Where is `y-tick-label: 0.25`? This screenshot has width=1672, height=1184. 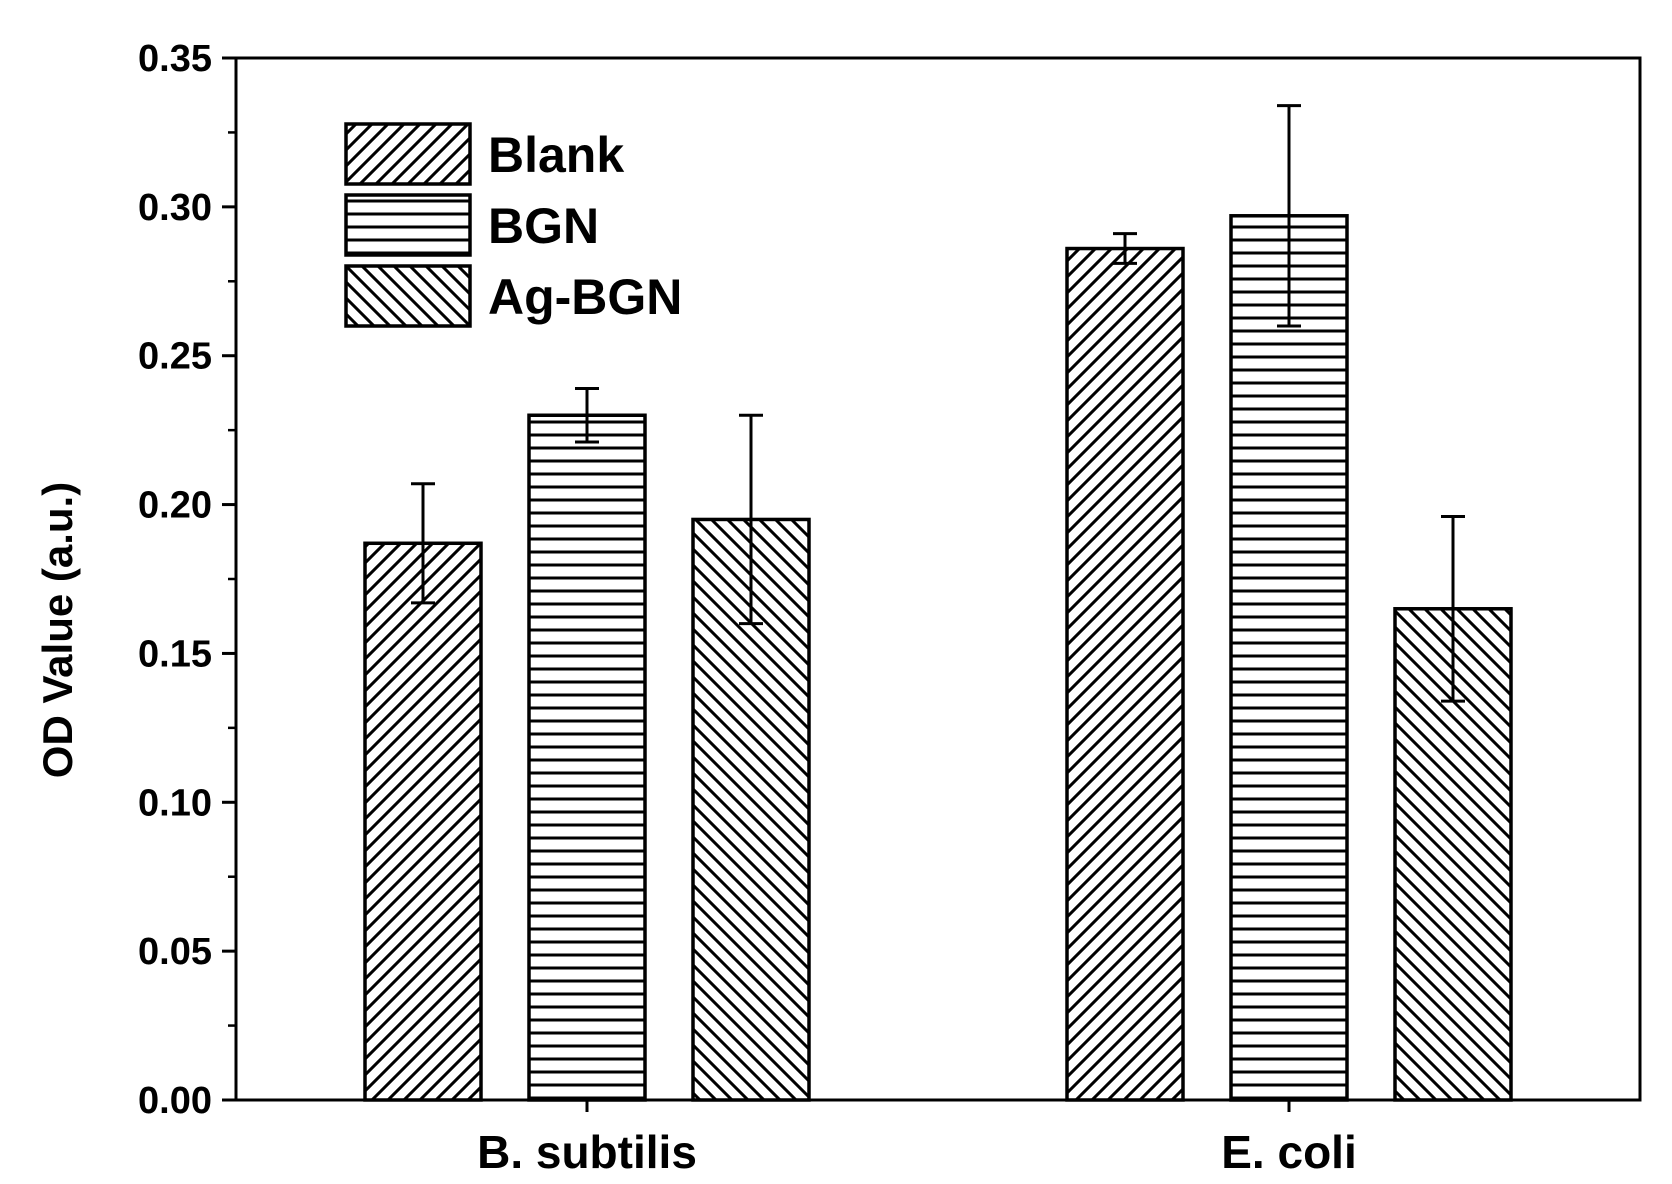 y-tick-label: 0.25 is located at coordinates (175, 357).